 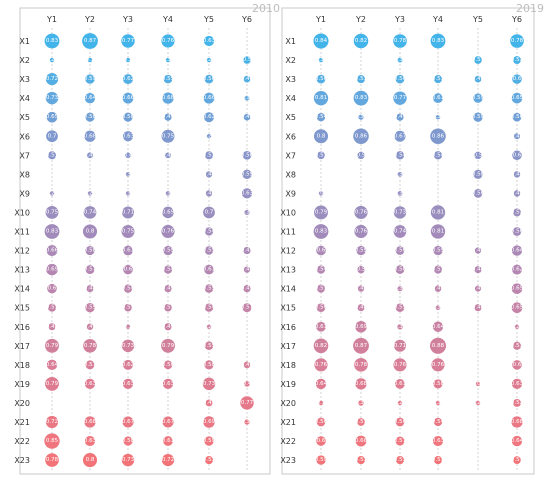 I want to click on bubble-value-label: 0.77, so click(x=247, y=403).